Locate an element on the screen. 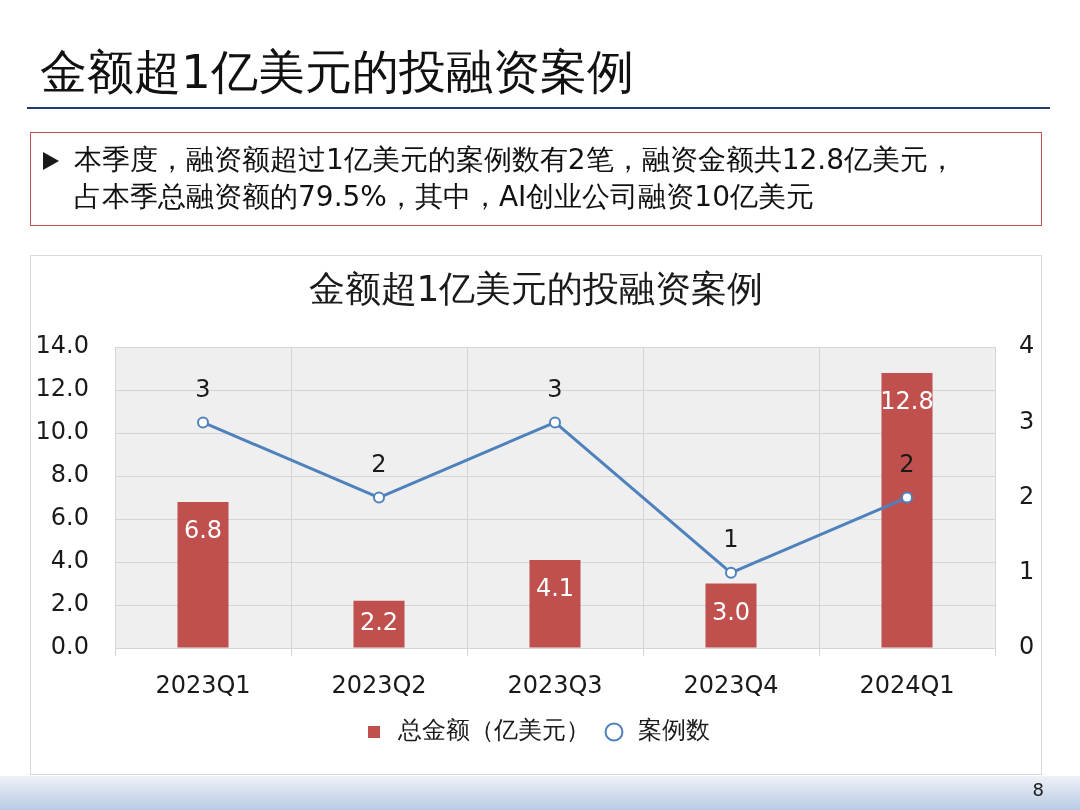 This screenshot has height=810, width=1080. legend-label: 案例数 is located at coordinates (674, 730).